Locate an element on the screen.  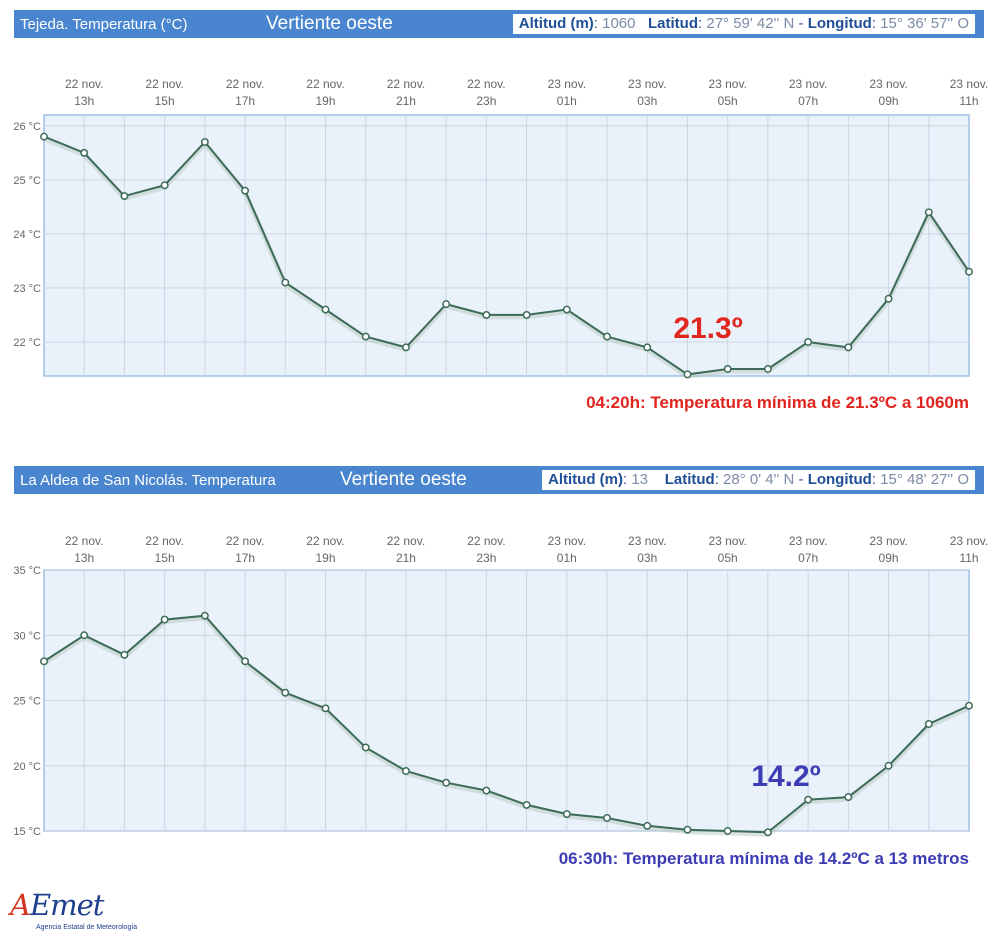
x-tick-hour-label: 21h is located at coordinates (406, 101).